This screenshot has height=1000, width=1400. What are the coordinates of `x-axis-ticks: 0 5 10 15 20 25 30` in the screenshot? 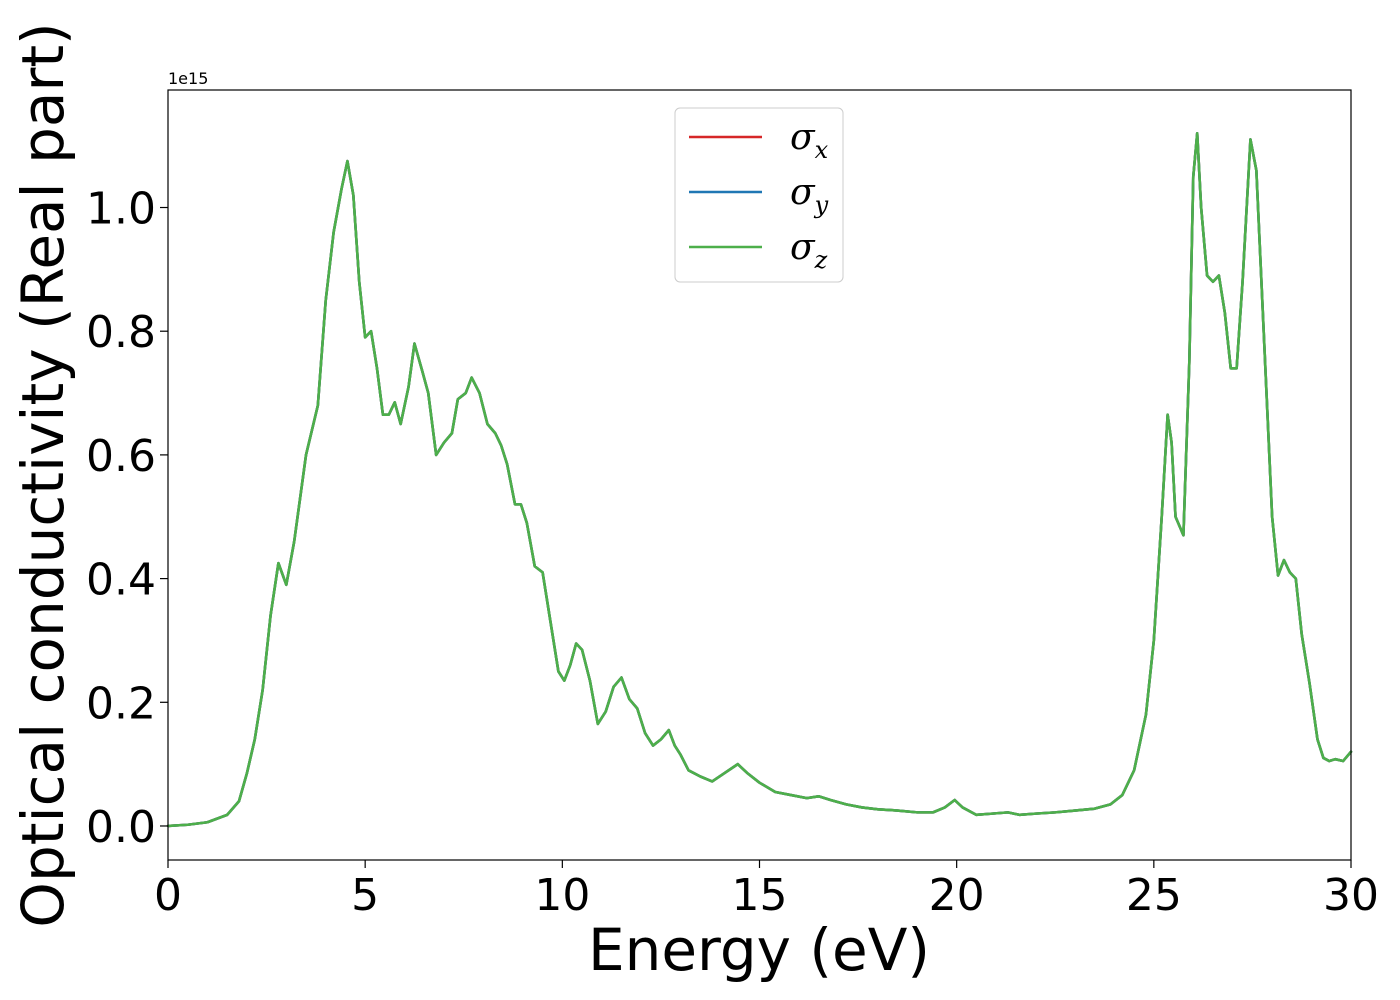 It's located at (766, 890).